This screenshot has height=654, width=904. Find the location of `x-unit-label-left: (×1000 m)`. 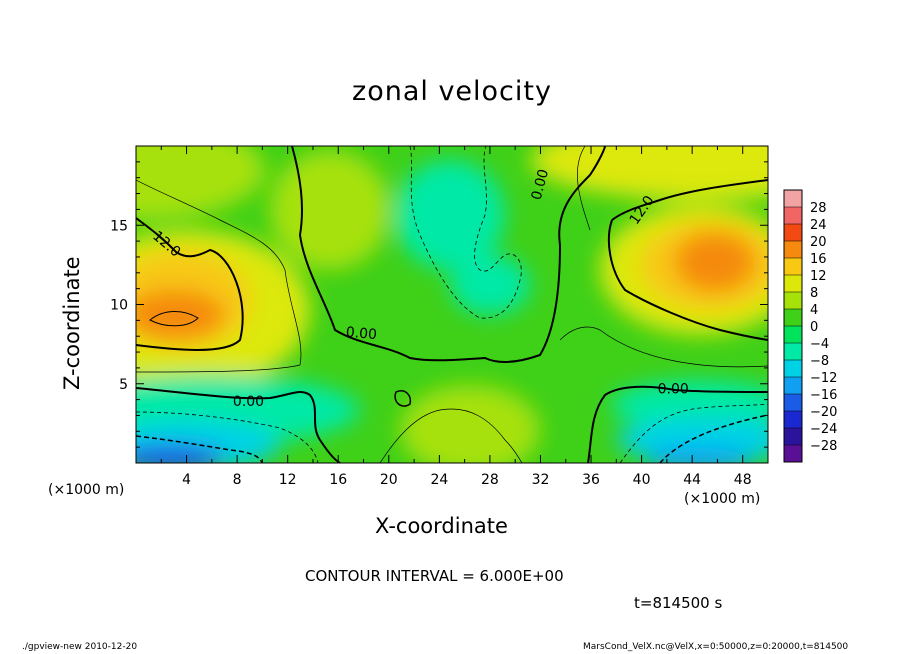

x-unit-label-left: (×1000 m) is located at coordinates (86, 490).